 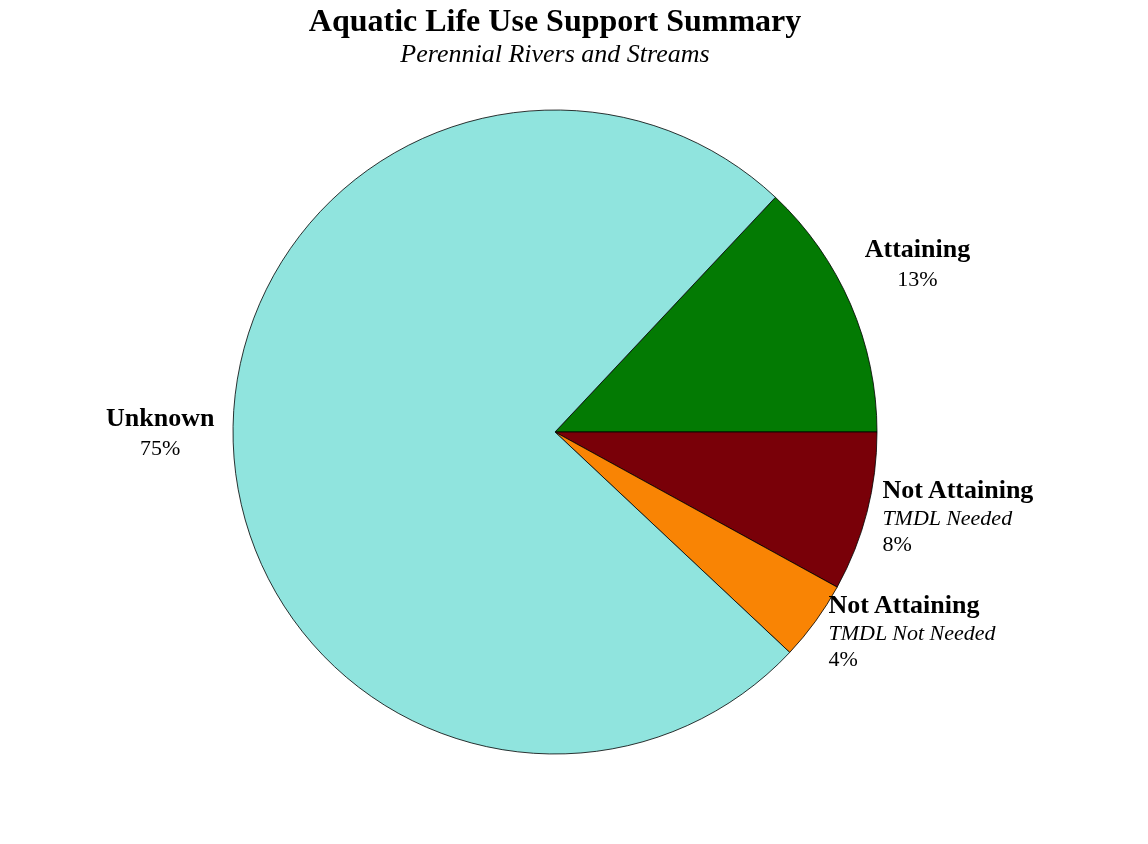 What do you see at coordinates (554, 53) in the screenshot?
I see `chart-subtitle: Perennial Rivers and Streams` at bounding box center [554, 53].